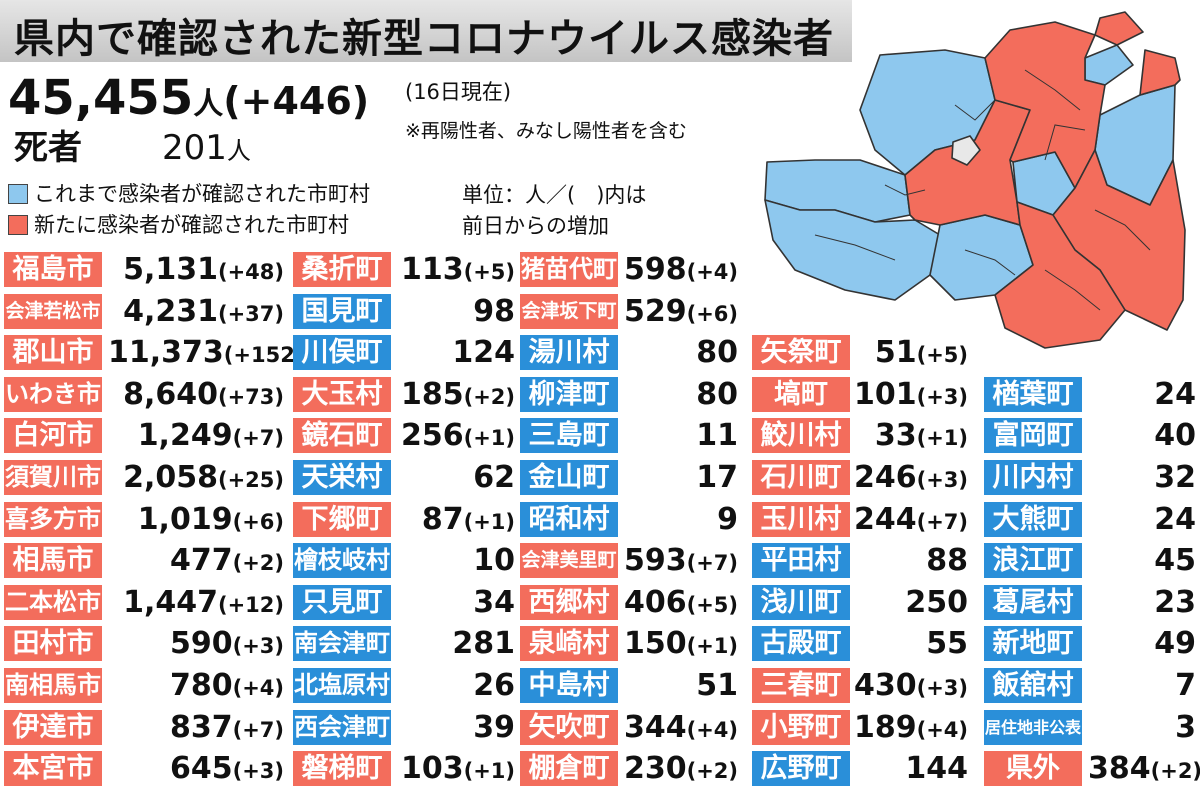 Image resolution: width=1200 pixels, height=792 pixels. I want to click on case-count: 1,249, so click(185, 436).